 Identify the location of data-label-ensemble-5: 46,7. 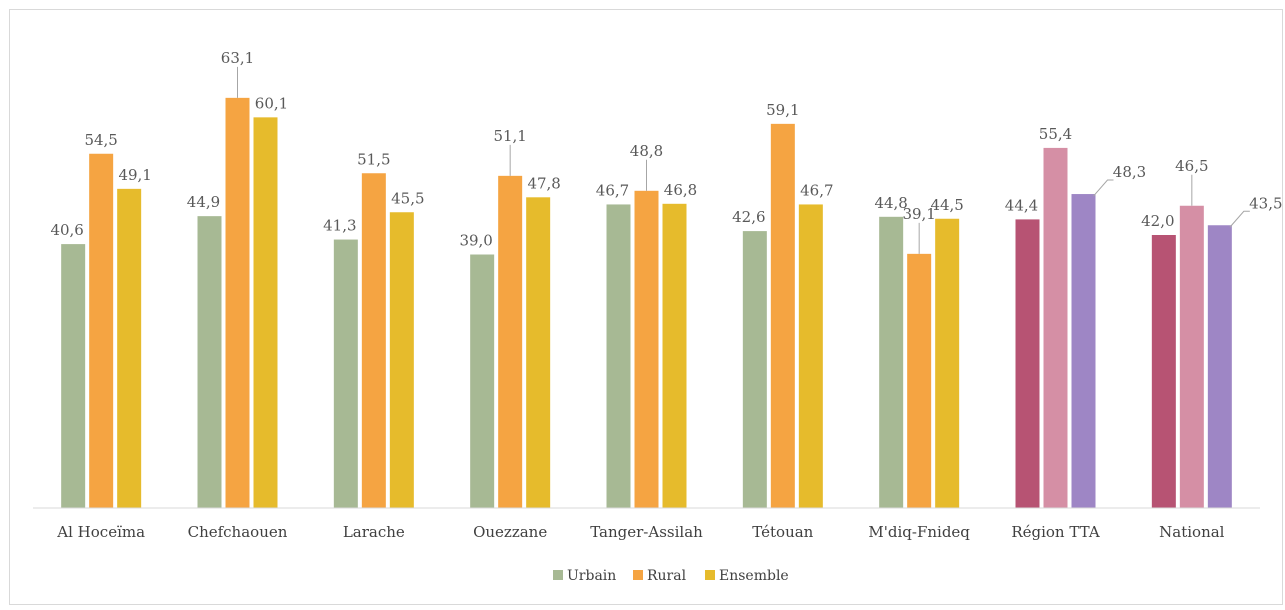
(816, 190).